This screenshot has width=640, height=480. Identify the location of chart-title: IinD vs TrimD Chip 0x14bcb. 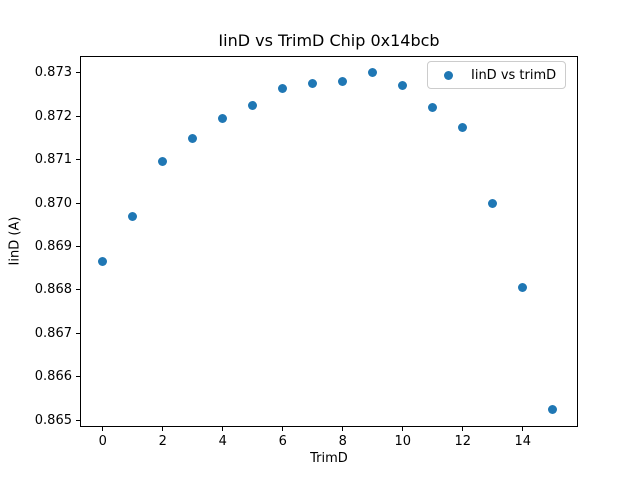
(329, 40).